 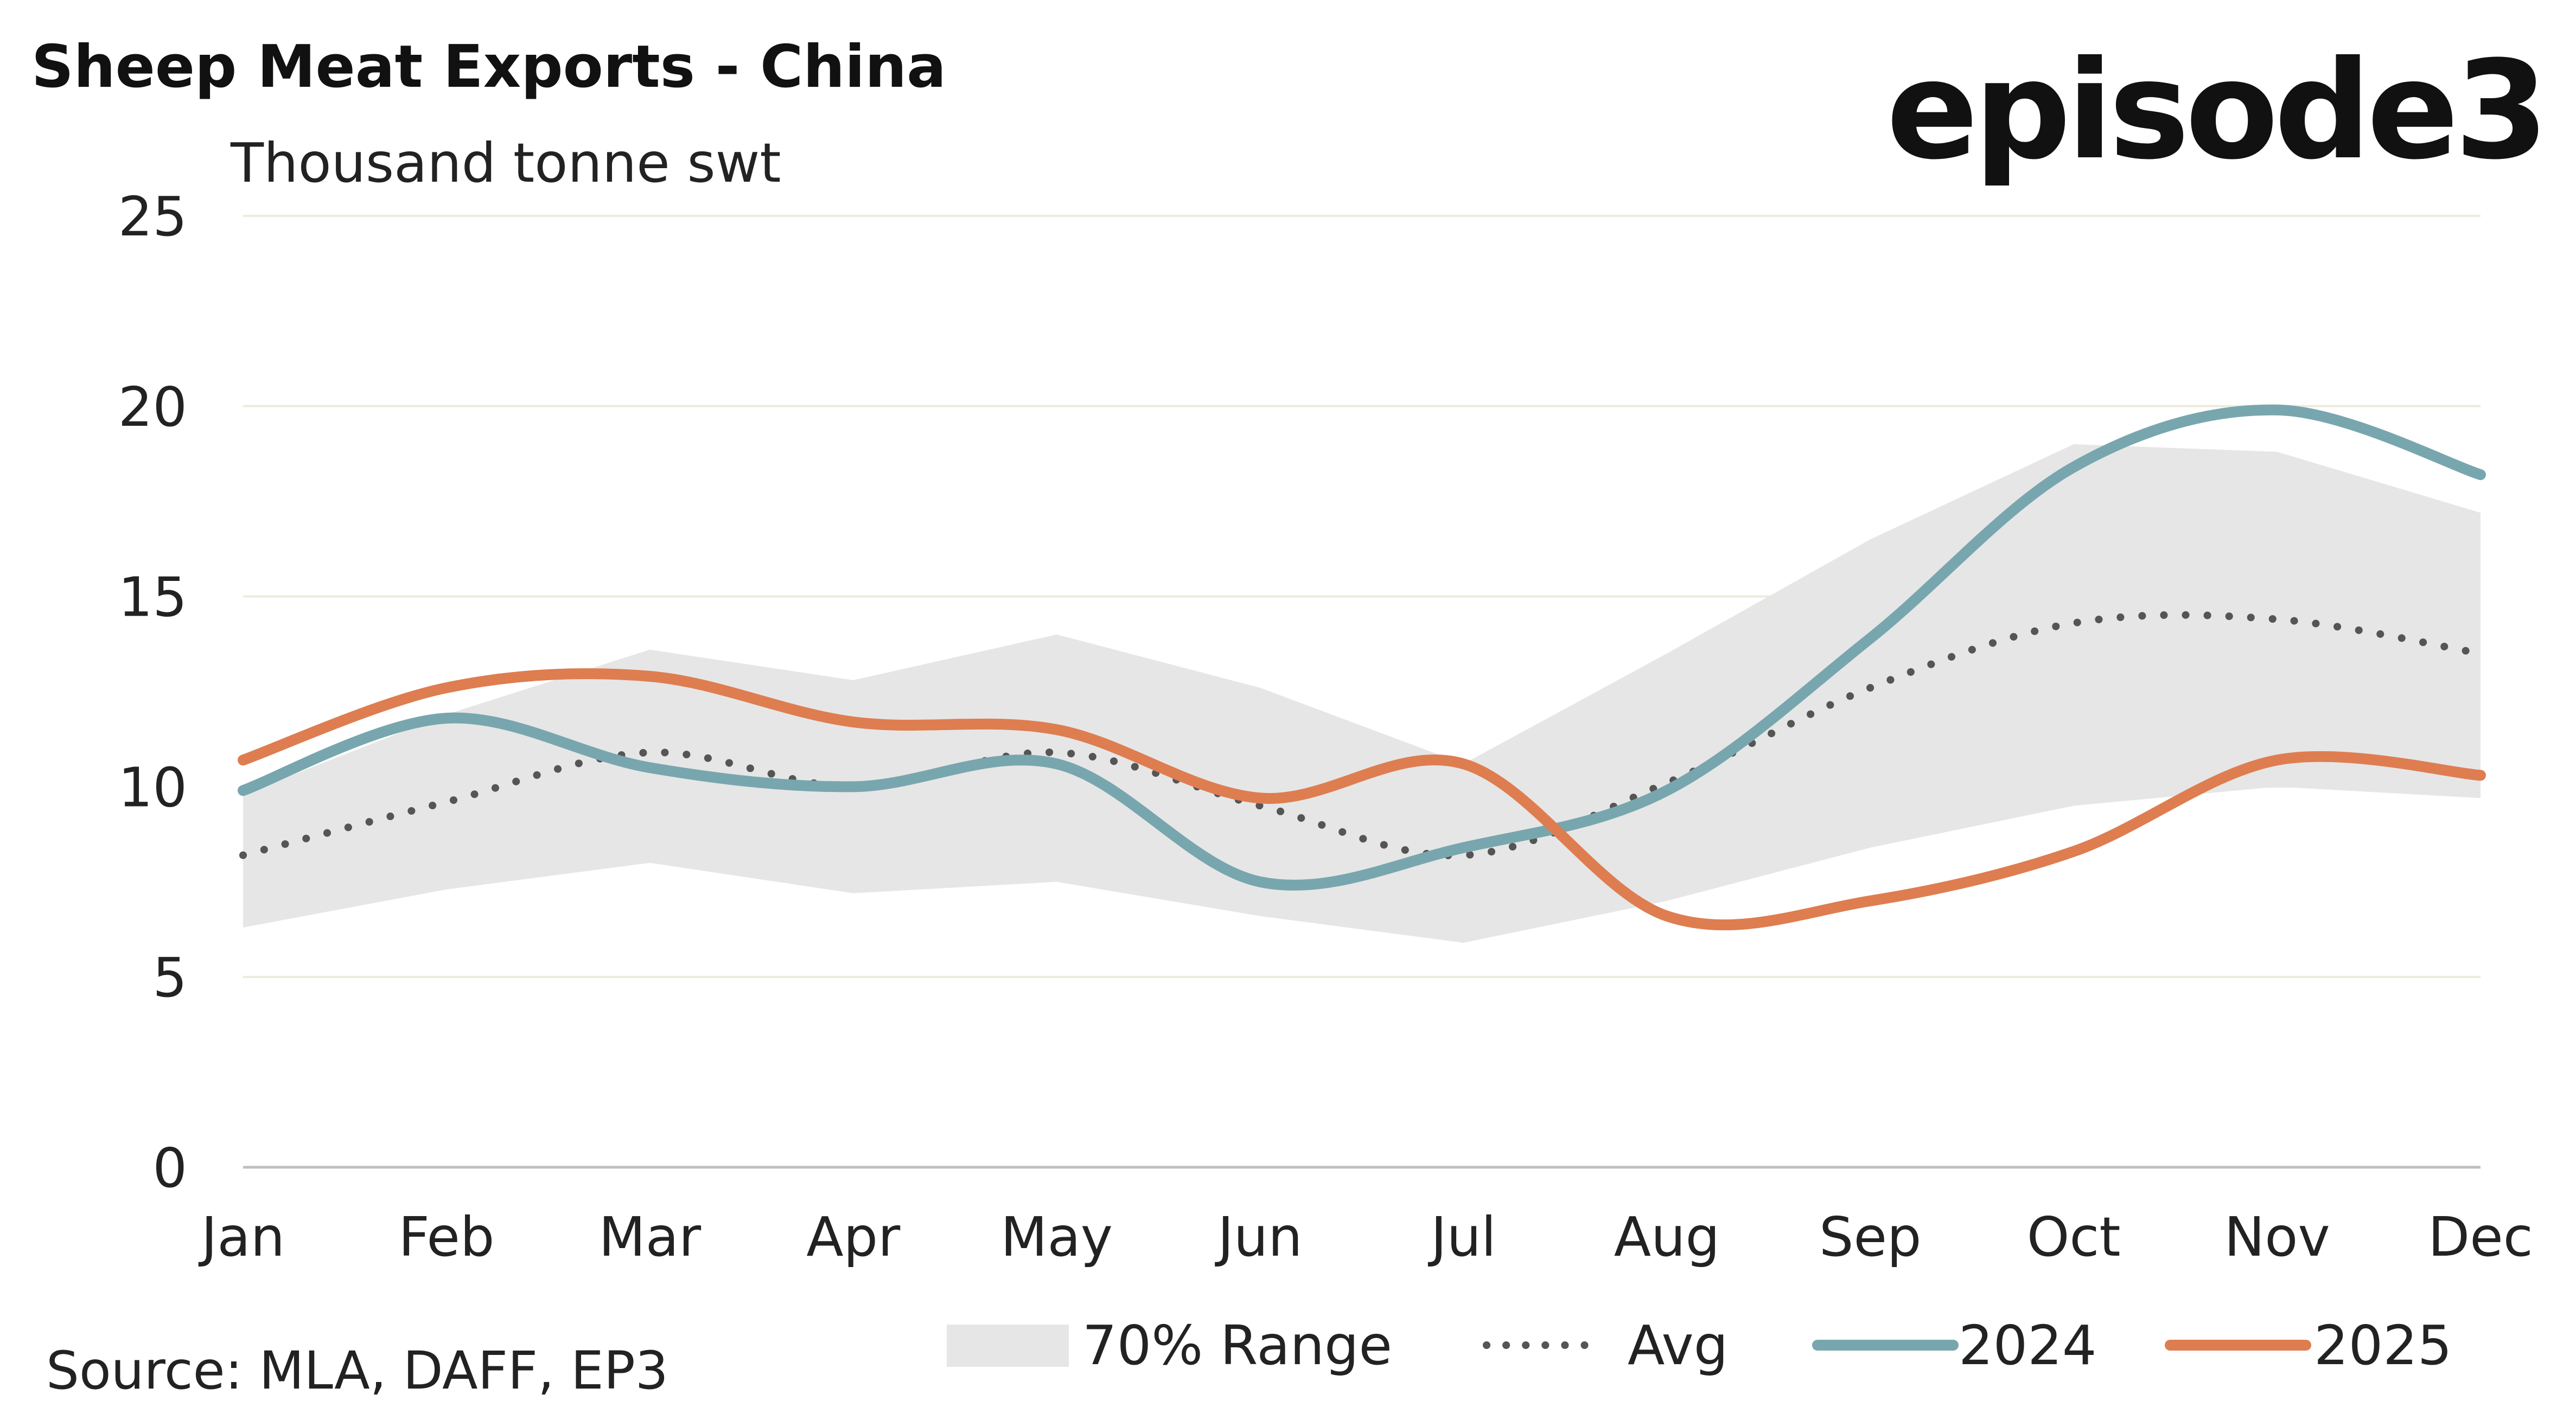 What do you see at coordinates (1461, 1237) in the screenshot?
I see `x-tick-label: Jul` at bounding box center [1461, 1237].